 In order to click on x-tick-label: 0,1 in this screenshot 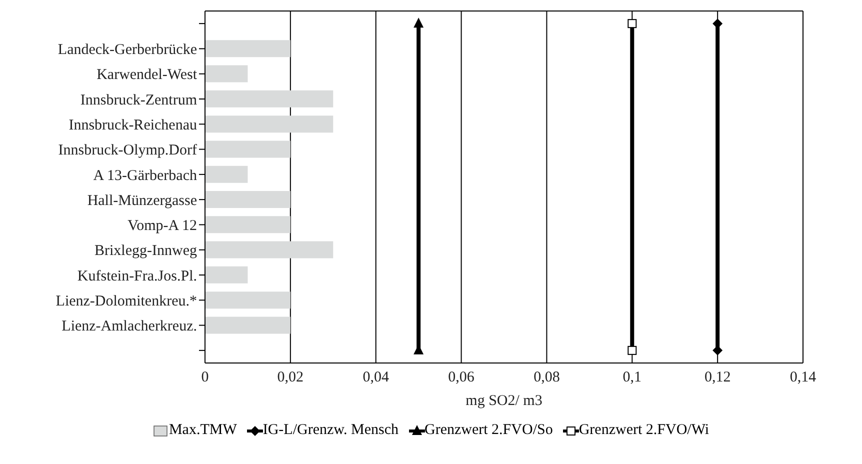, I will do `click(632, 378)`.